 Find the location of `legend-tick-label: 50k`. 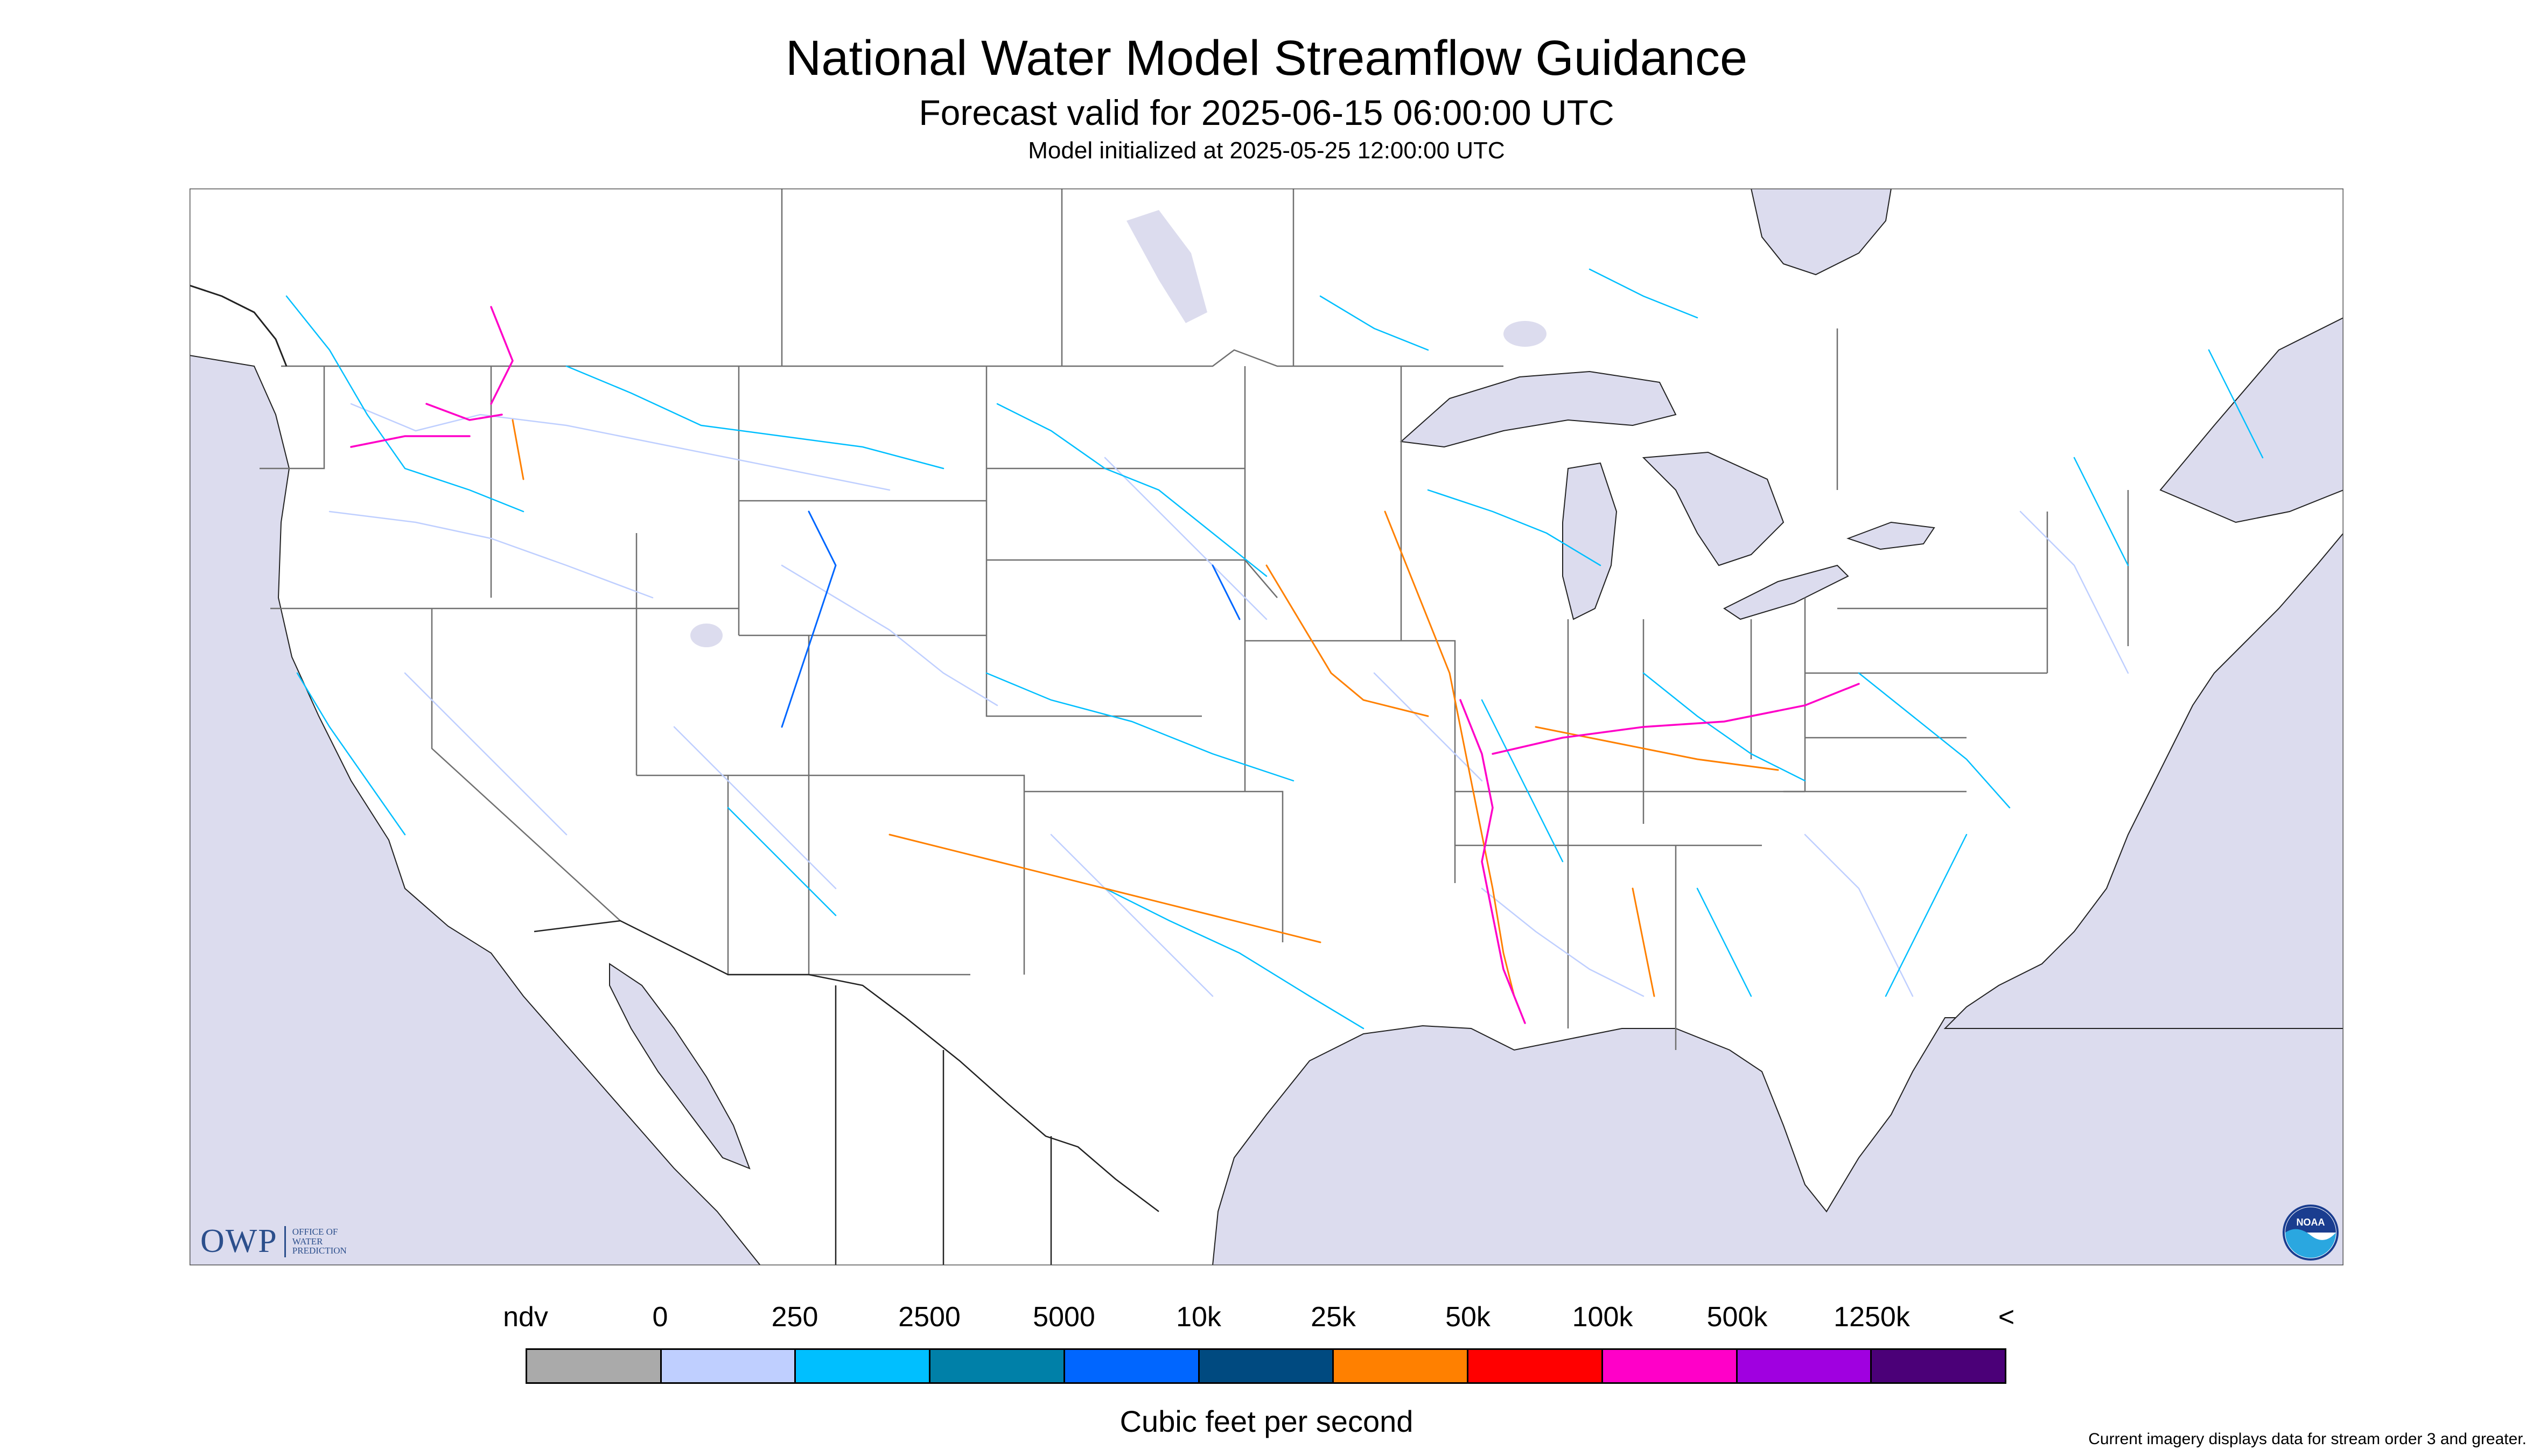

legend-tick-label: 50k is located at coordinates (1468, 1317).